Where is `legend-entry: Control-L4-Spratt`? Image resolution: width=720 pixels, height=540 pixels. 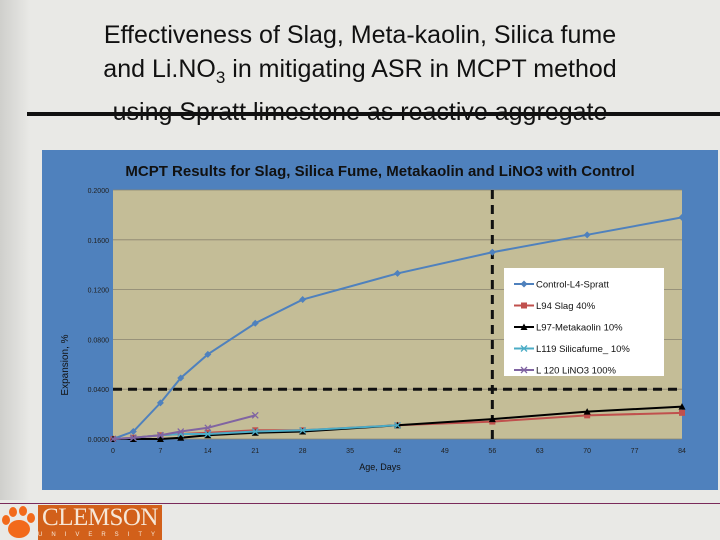
legend-entry: Control-L4-Spratt is located at coordinates (572, 285).